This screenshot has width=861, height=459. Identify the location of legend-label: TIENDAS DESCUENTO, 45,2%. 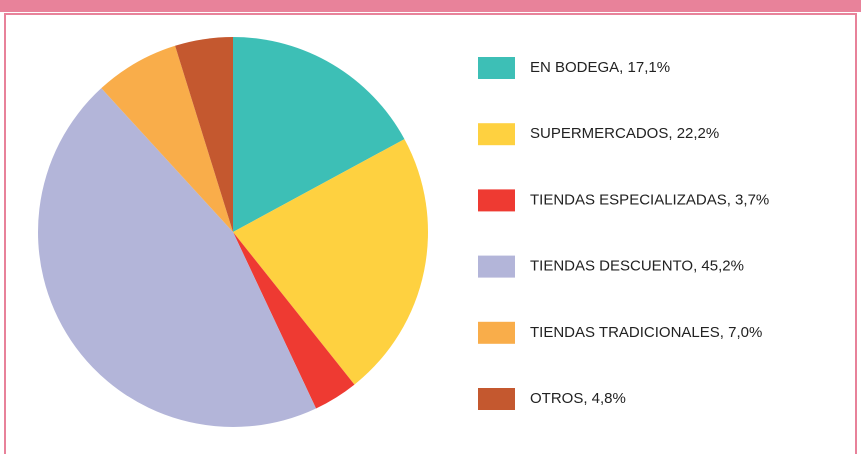
(637, 266).